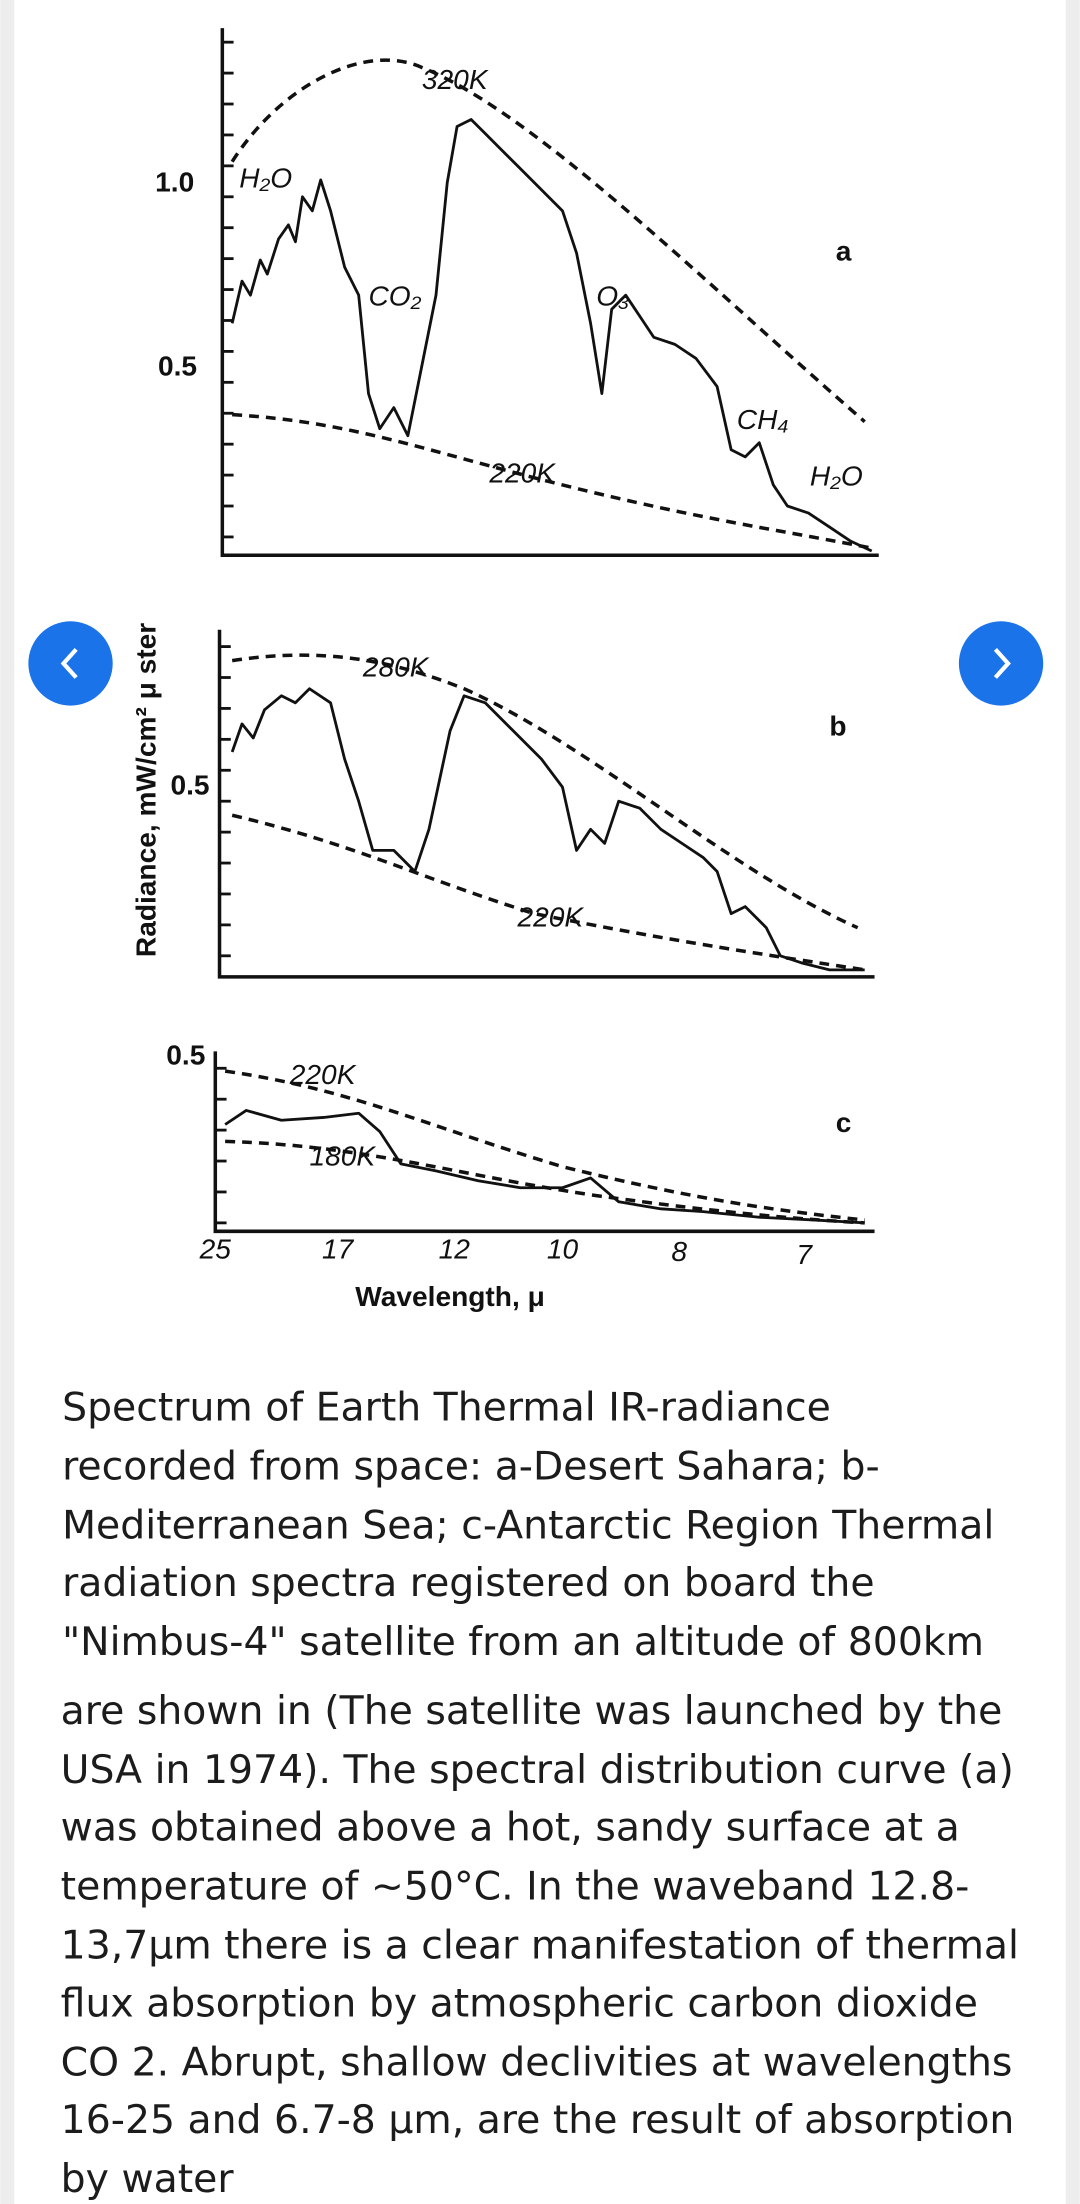  What do you see at coordinates (450, 1296) in the screenshot?
I see `x-axis-label: Wavelength, μ` at bounding box center [450, 1296].